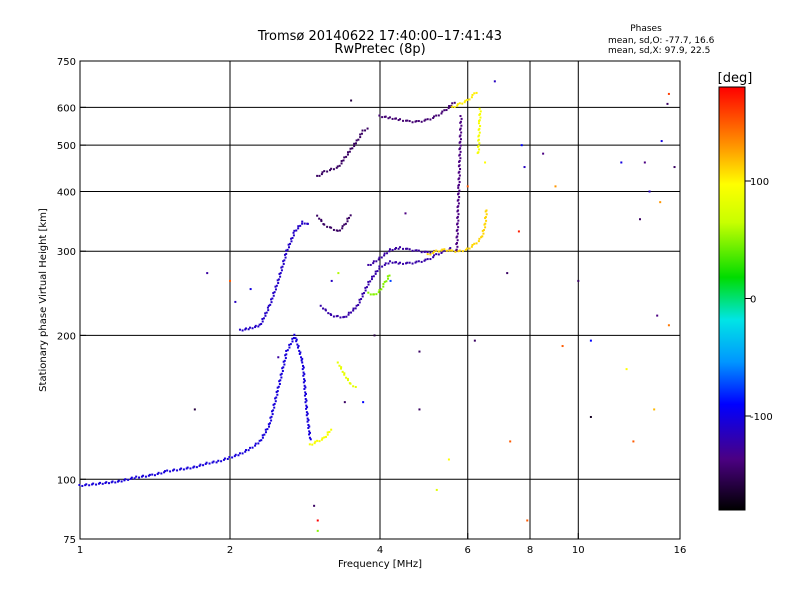  I want to click on y-tick-label: 500, so click(66, 146).